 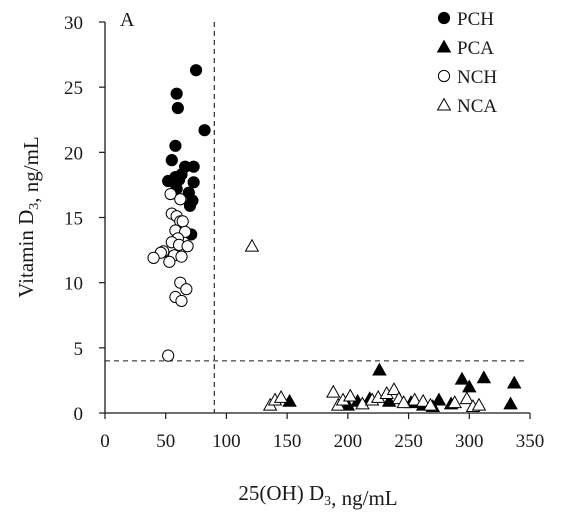 I want to click on x-tick-label: 0, so click(x=105, y=441).